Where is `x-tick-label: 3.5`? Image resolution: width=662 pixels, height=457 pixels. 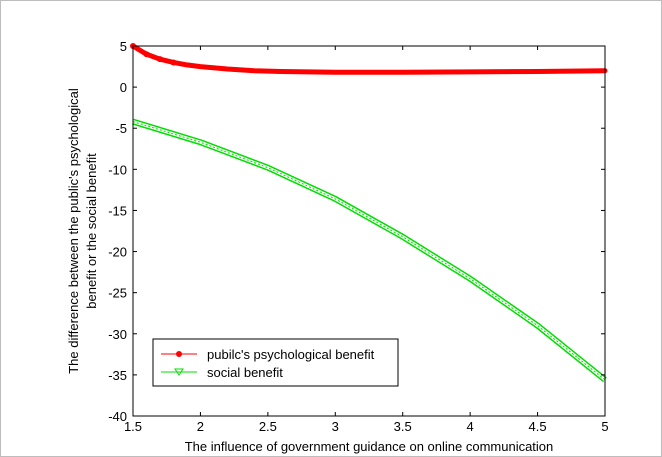 x-tick-label: 3.5 is located at coordinates (403, 426).